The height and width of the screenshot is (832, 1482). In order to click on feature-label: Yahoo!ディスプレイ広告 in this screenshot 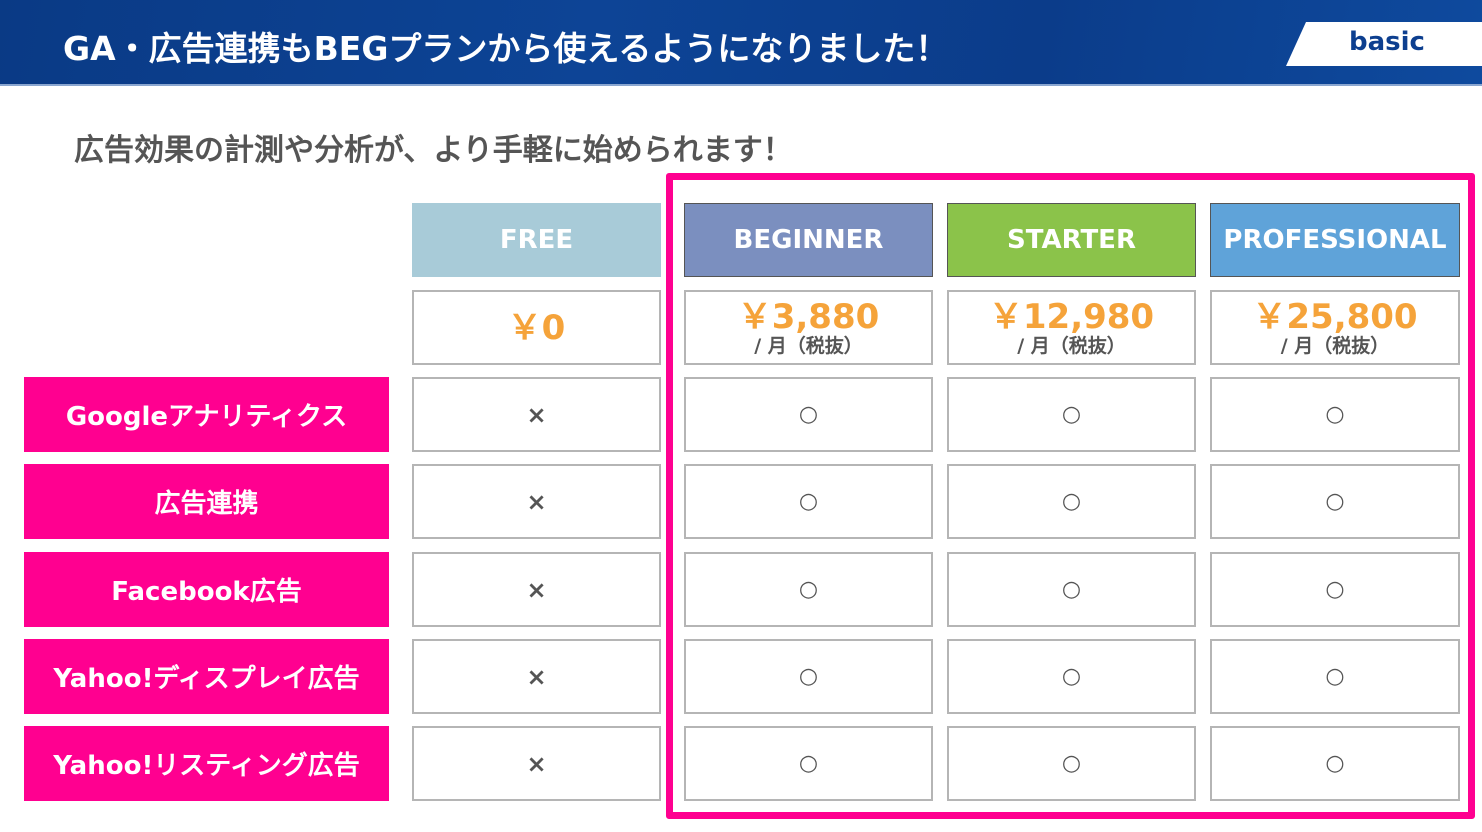, I will do `click(206, 676)`.